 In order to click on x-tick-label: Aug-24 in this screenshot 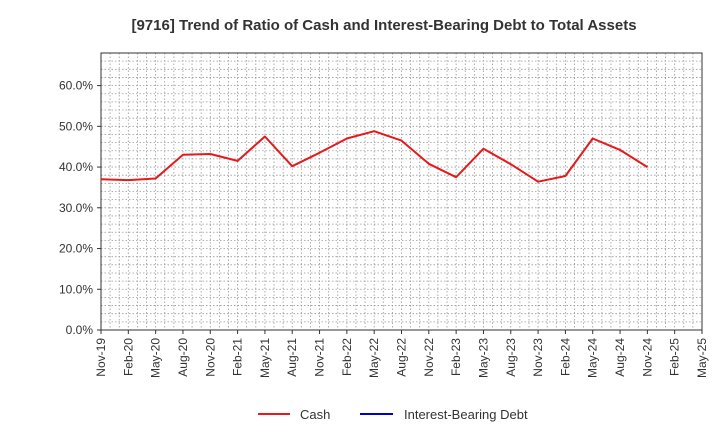, I will do `click(620, 357)`.